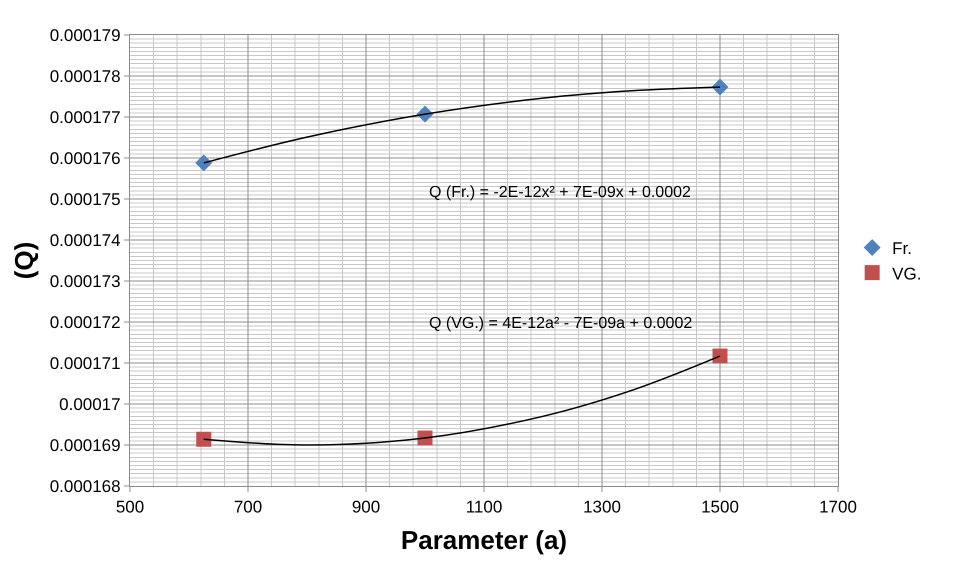 This screenshot has width=958, height=581. What do you see at coordinates (366, 506) in the screenshot?
I see `x-tick-label: 900` at bounding box center [366, 506].